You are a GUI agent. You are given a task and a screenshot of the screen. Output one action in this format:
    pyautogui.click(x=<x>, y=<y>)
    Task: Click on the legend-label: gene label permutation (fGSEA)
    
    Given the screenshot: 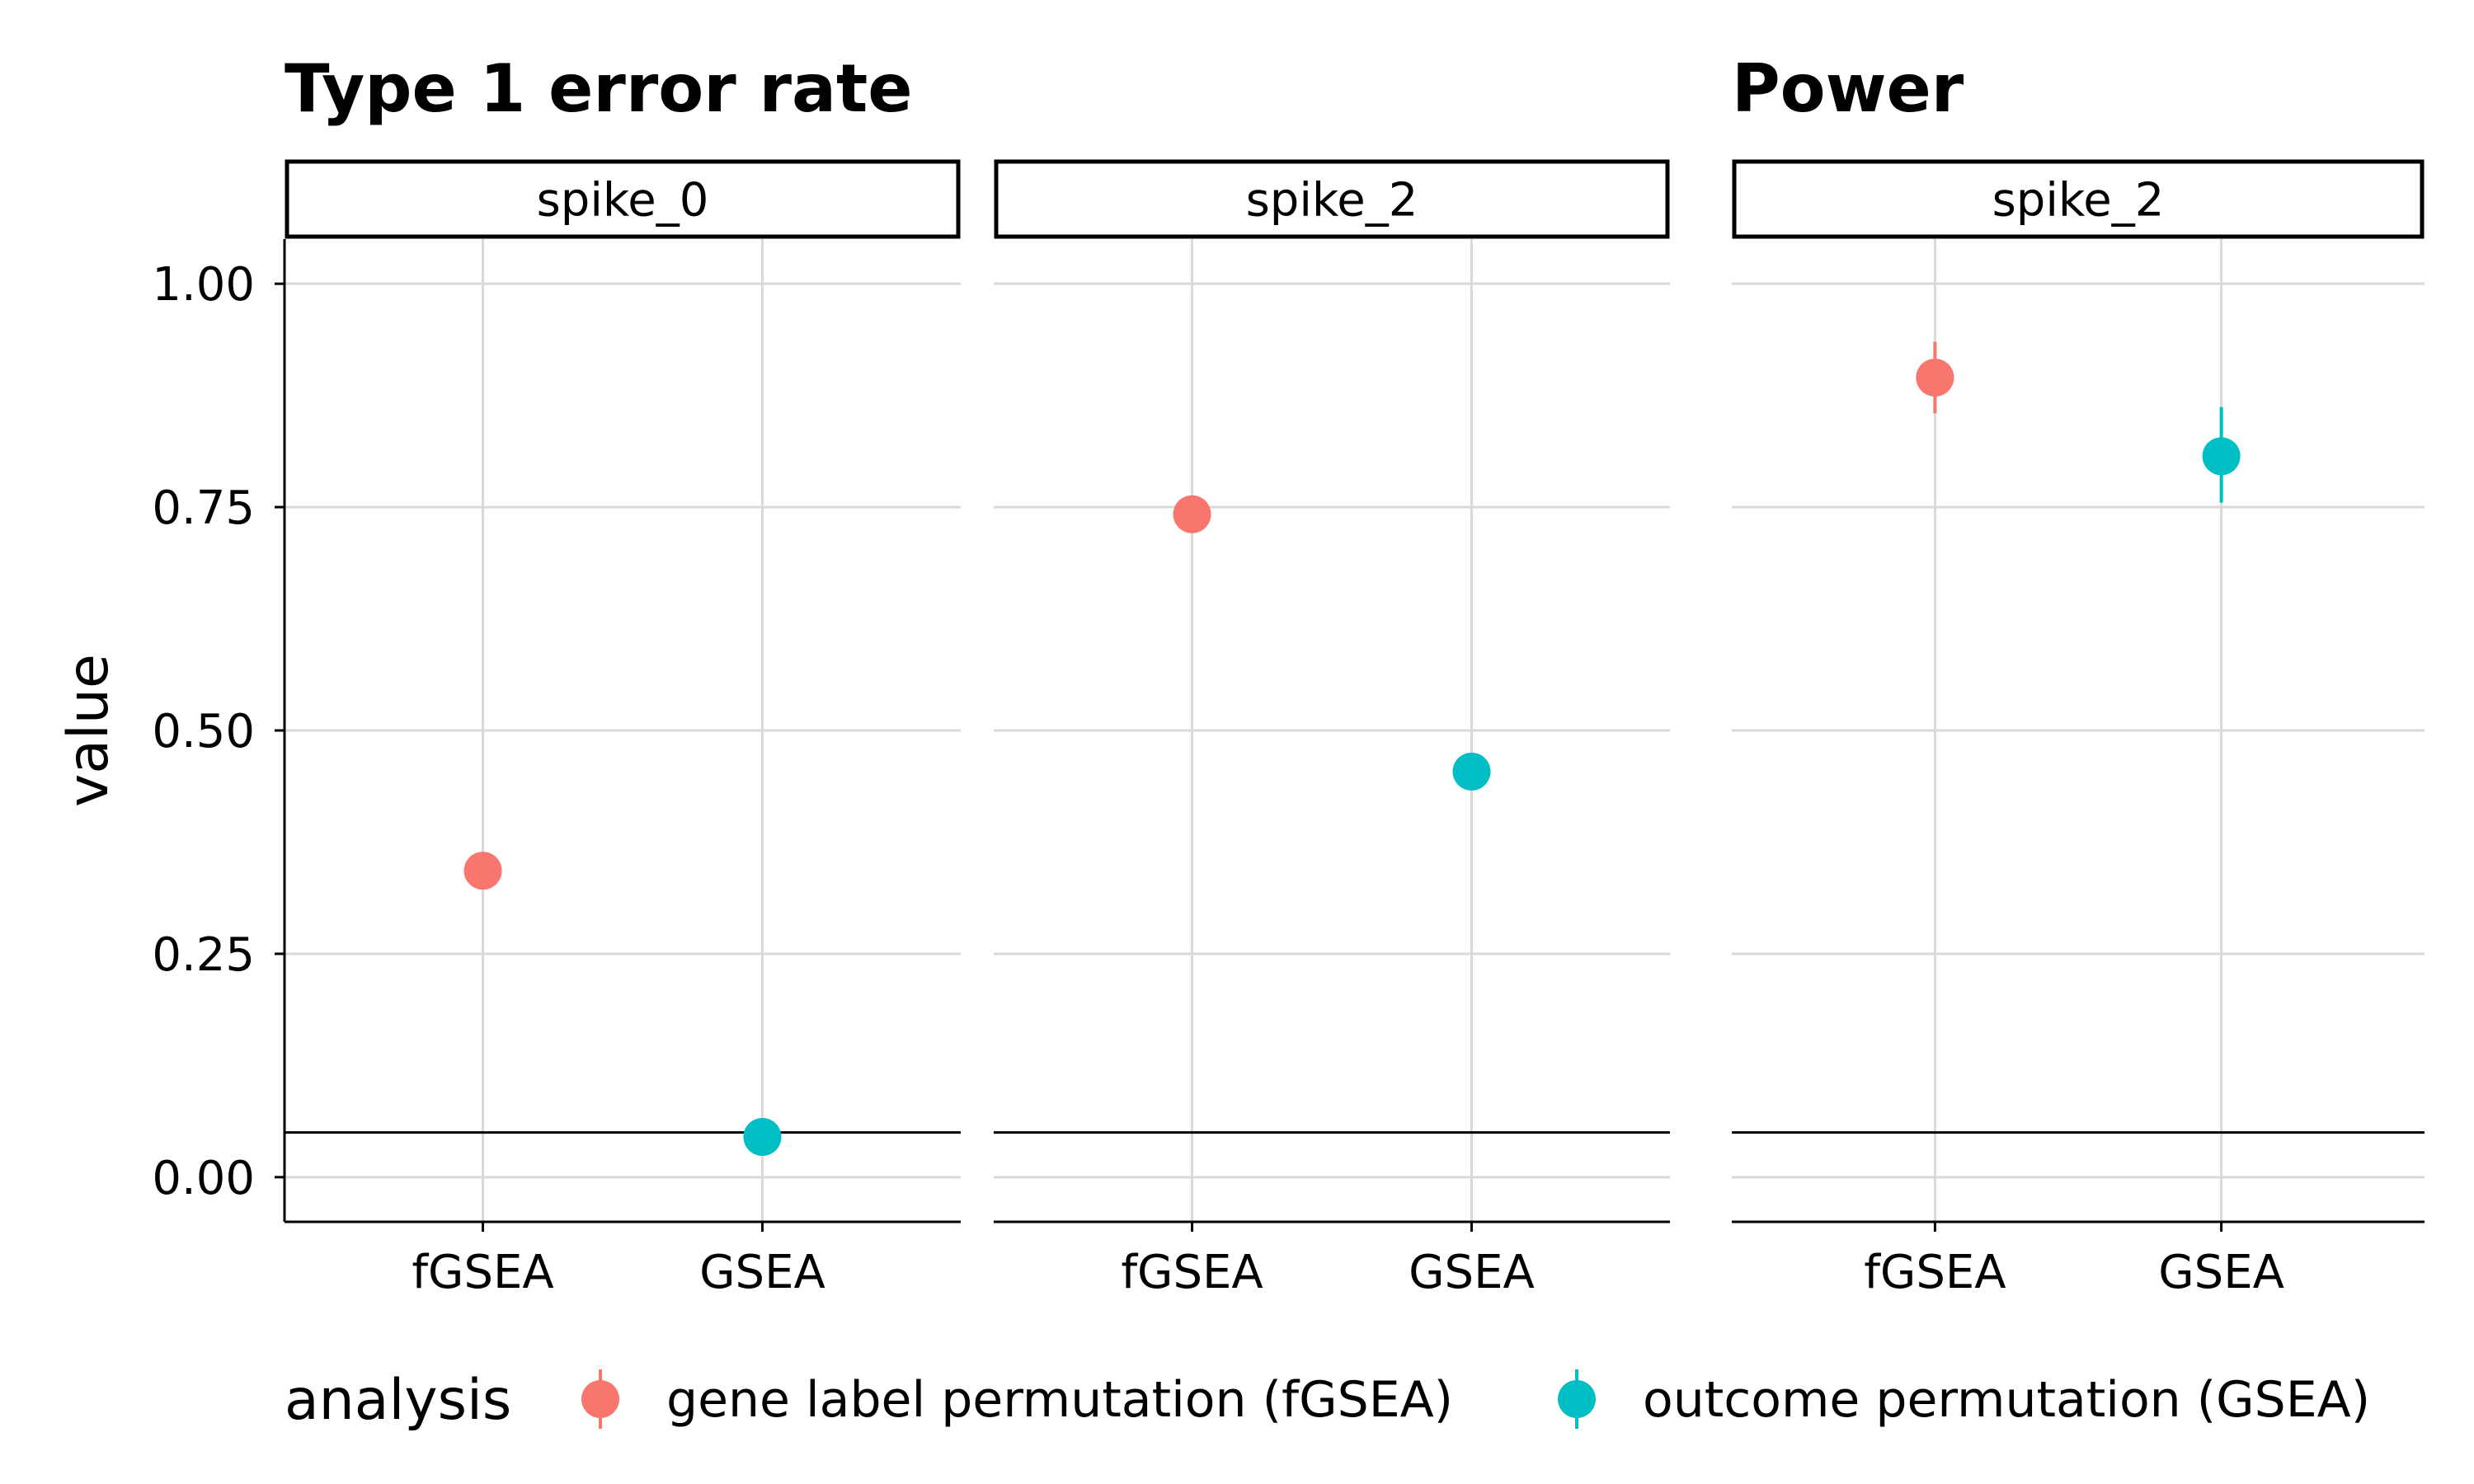 What is the action you would take?
    pyautogui.click(x=1059, y=1400)
    